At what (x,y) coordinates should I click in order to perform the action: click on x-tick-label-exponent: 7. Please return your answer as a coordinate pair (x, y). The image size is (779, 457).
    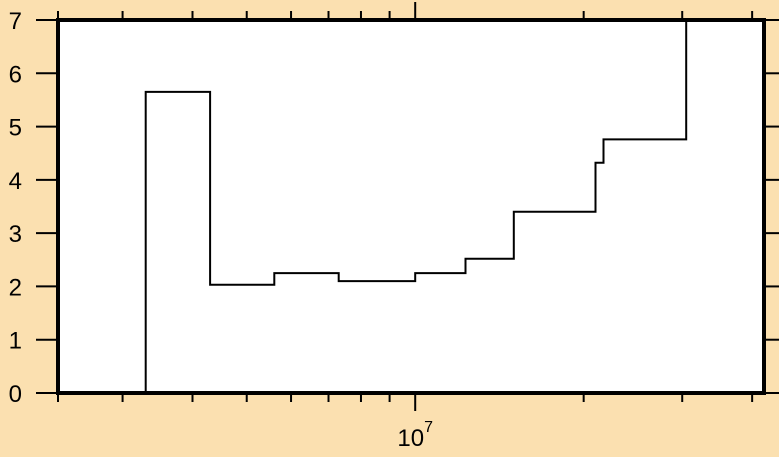
    Looking at the image, I should click on (428, 427).